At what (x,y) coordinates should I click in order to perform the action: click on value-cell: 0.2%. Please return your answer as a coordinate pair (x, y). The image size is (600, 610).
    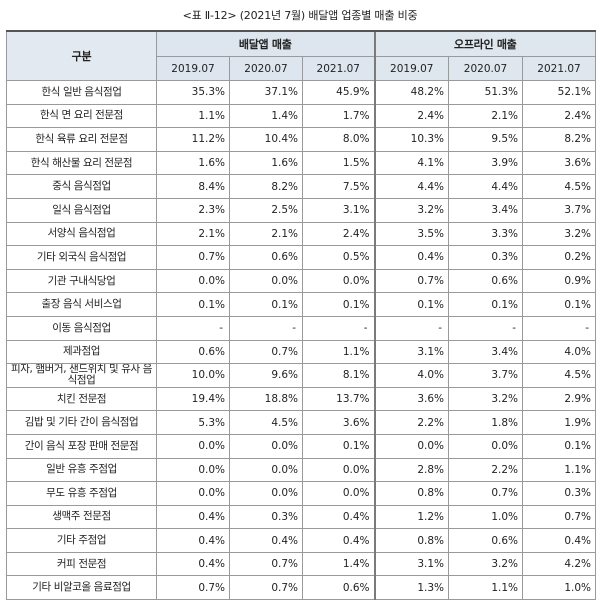
    Looking at the image, I should click on (559, 257).